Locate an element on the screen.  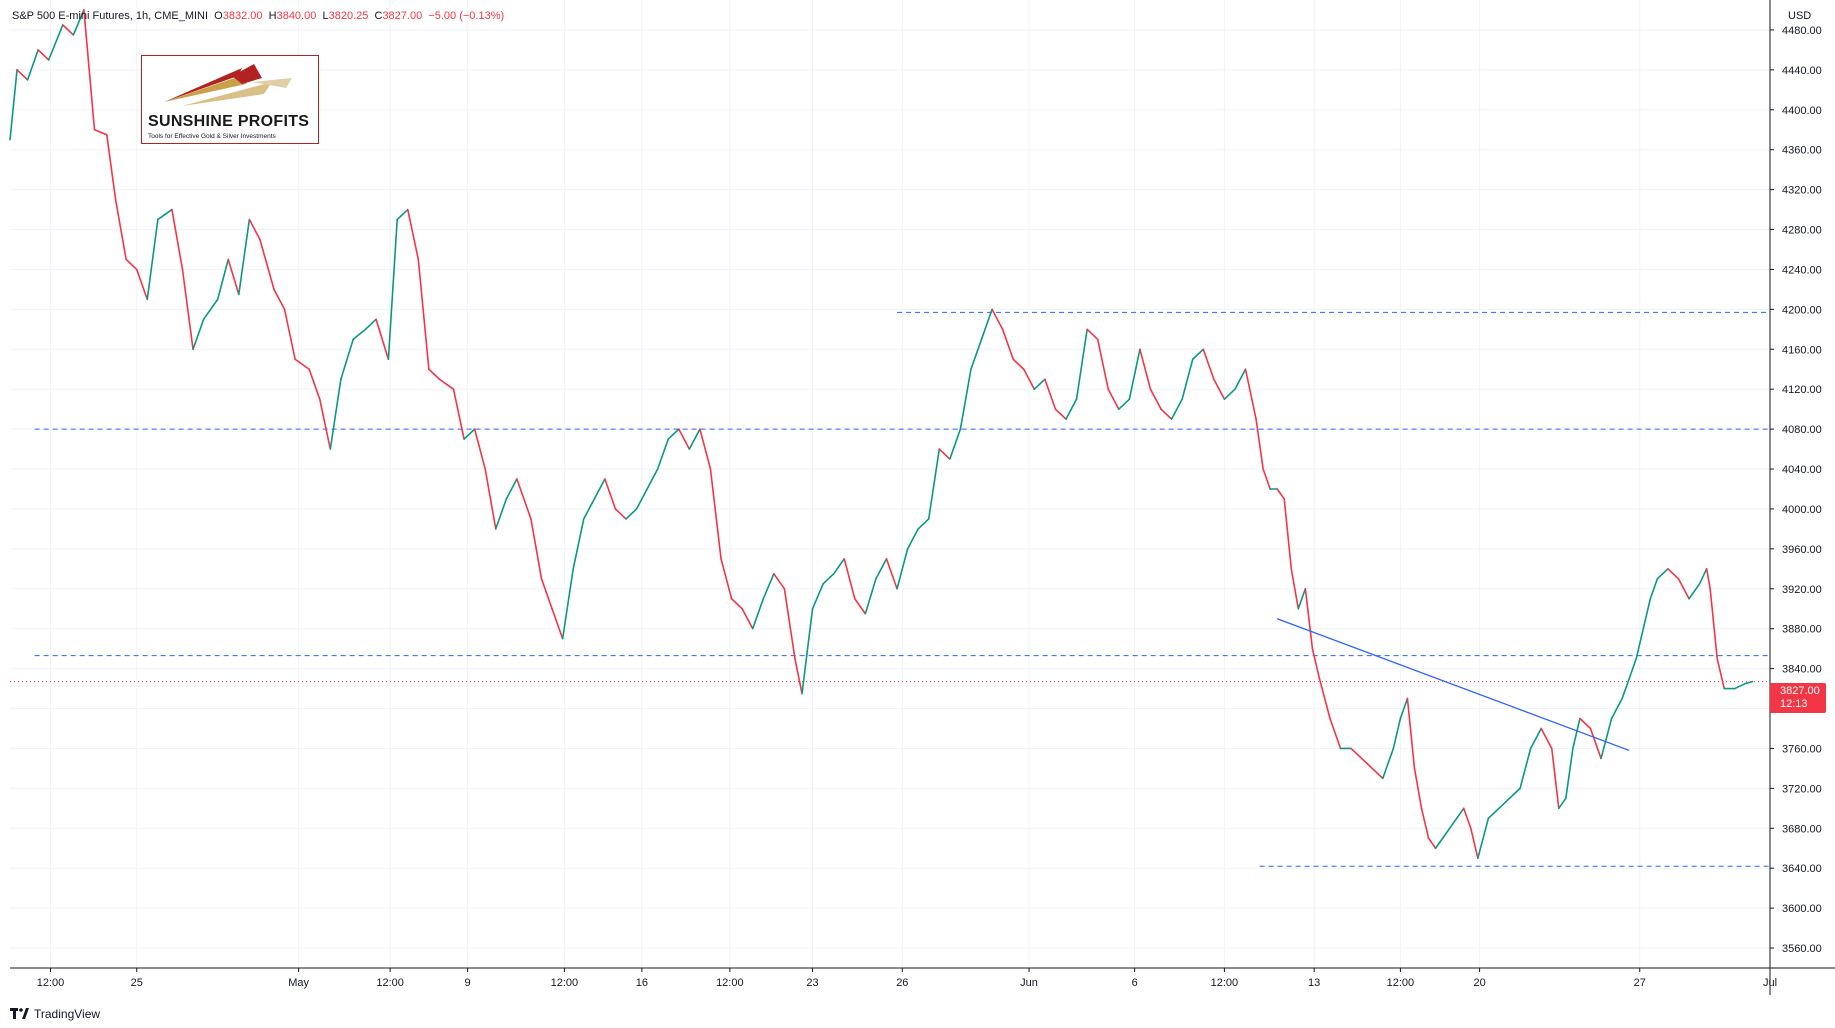
symbol-title: S&P 500 E-mini Futures, 1h, CME_MINI is located at coordinates (110, 16).